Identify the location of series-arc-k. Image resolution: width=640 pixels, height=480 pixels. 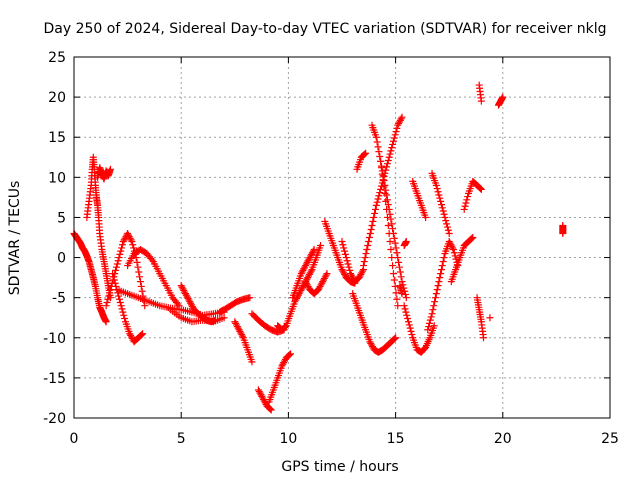
(280, 378).